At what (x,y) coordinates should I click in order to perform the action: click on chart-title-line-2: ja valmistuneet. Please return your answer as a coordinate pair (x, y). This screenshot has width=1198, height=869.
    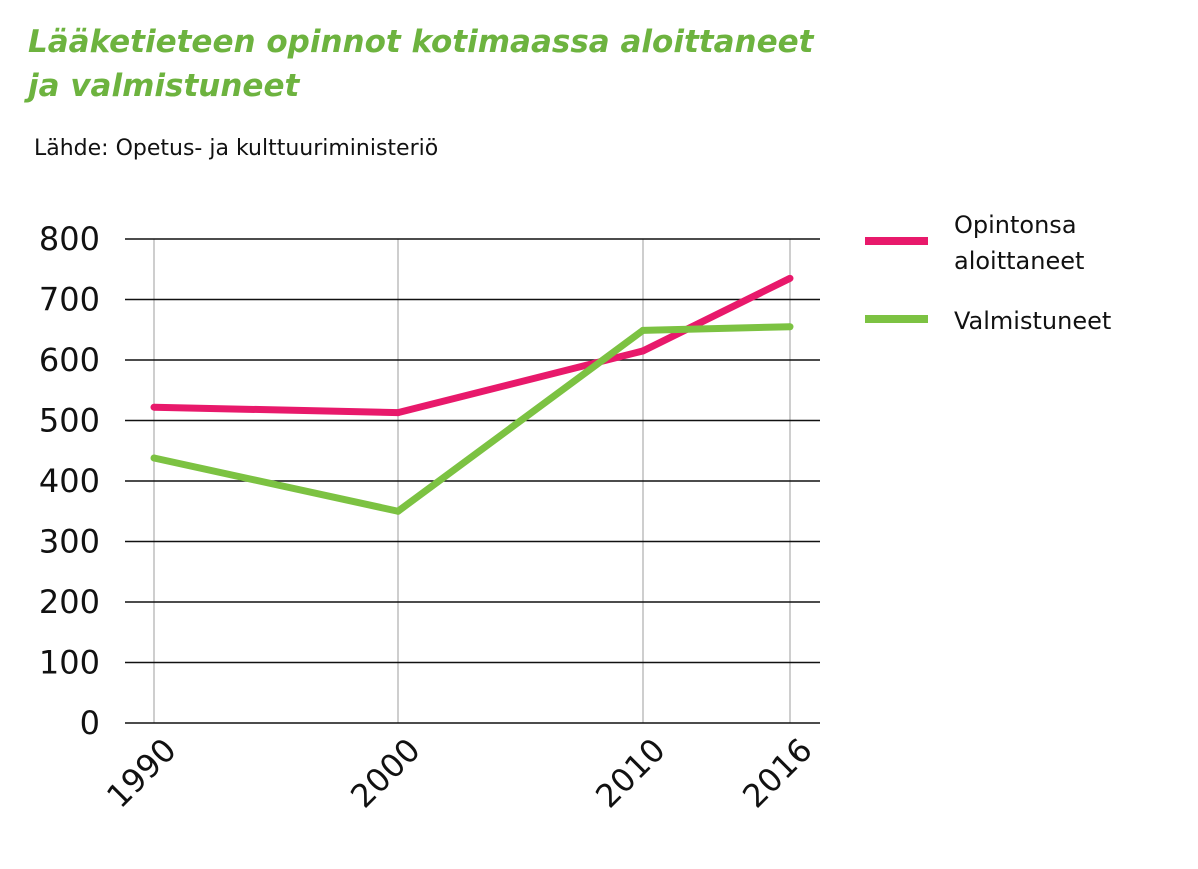
    Looking at the image, I should click on (164, 86).